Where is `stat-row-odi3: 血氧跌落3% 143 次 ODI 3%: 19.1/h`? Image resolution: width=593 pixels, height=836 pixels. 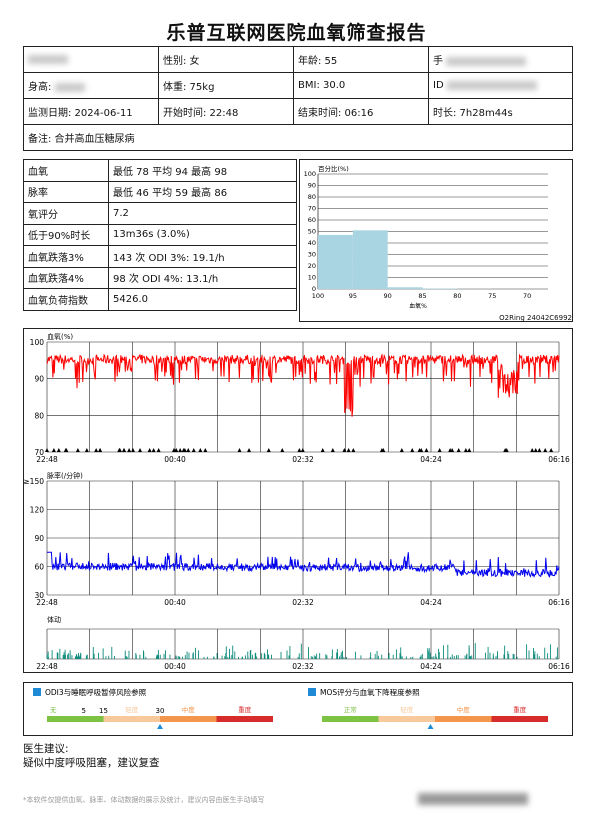
stat-row-odi3: 血氧跌落3% 143 次 ODI 3%: 19.1/h is located at coordinates (160, 256).